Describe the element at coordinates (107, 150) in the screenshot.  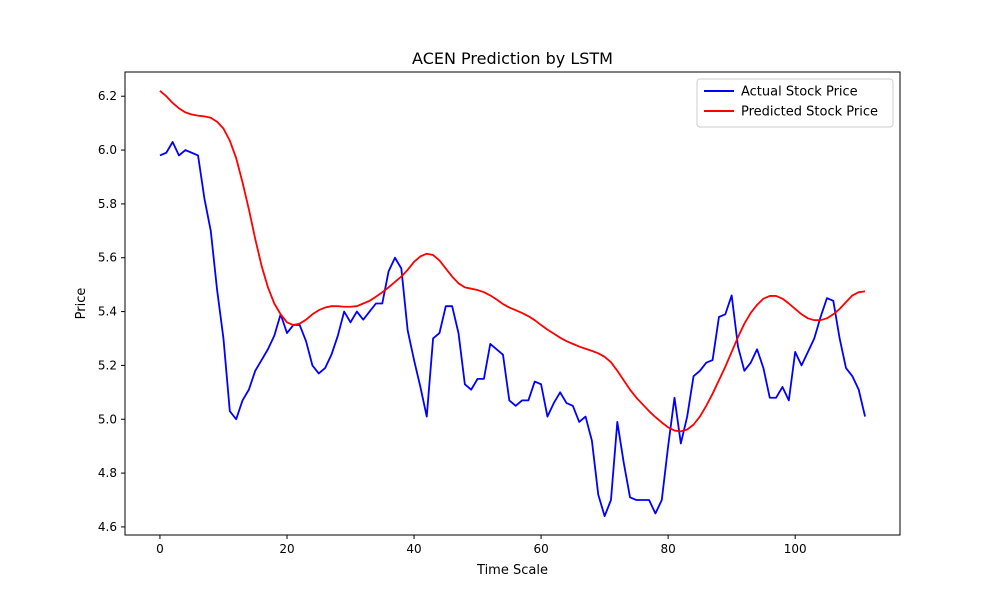
I see `y-tick-label: 6.0` at that location.